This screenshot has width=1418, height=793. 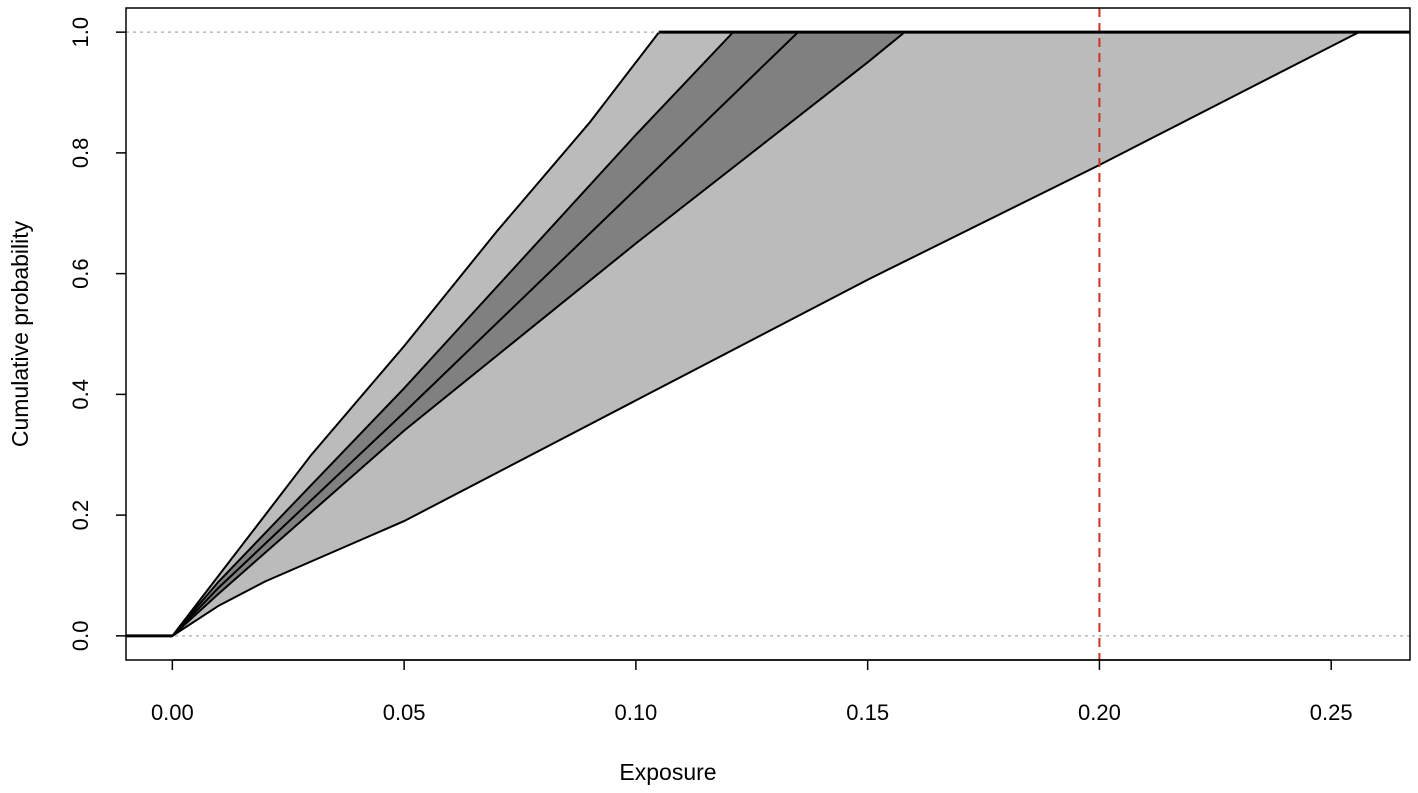 I want to click on x-axis-title: Exposure, so click(x=667, y=772).